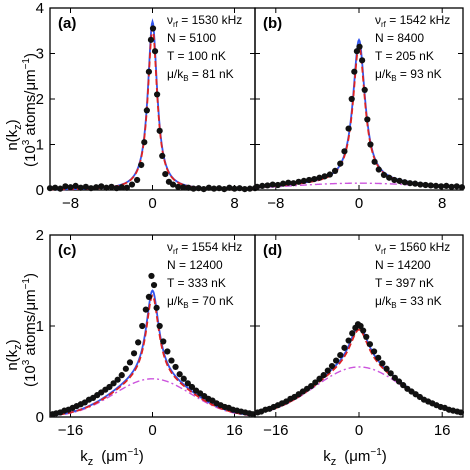 The height and width of the screenshot is (470, 470). I want to click on total-fit-curve, so click(152, 353).